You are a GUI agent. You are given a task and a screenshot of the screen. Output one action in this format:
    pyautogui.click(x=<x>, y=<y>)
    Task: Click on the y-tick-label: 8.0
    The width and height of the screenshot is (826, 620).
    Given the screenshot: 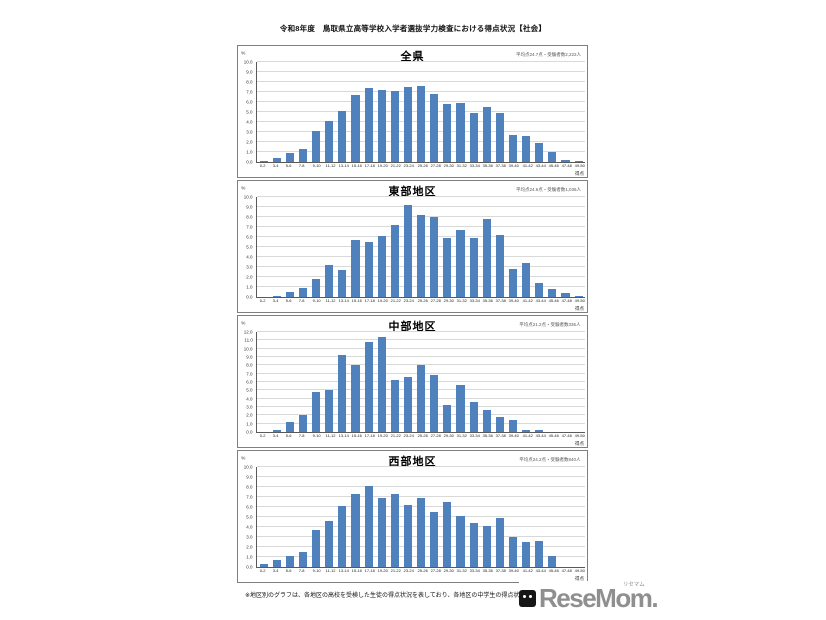 What is the action you would take?
    pyautogui.click(x=249, y=217)
    